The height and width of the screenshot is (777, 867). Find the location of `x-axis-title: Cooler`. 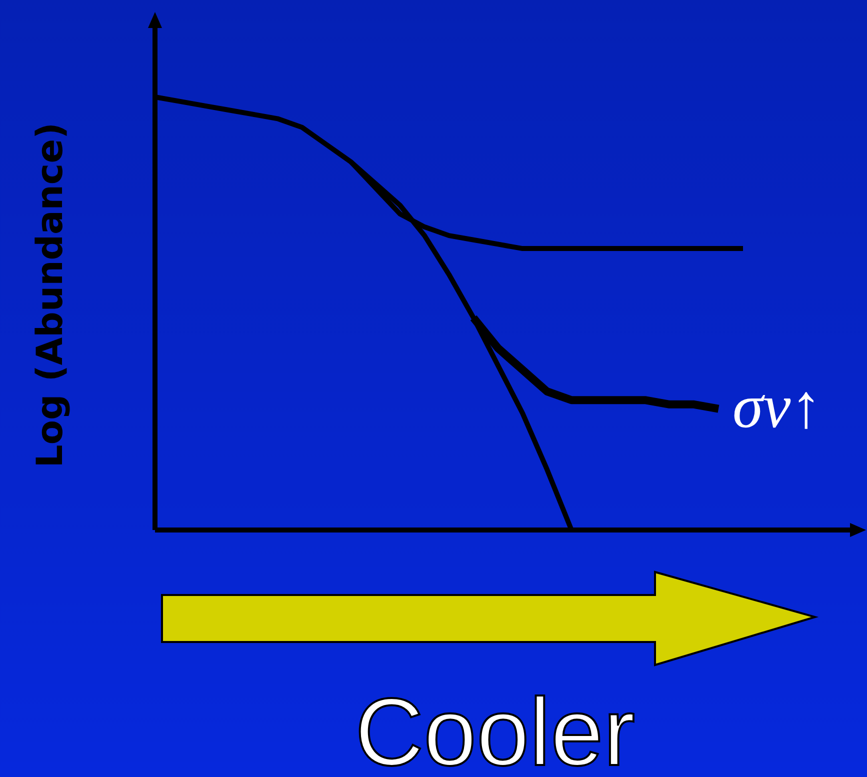

x-axis-title: Cooler is located at coordinates (496, 728).